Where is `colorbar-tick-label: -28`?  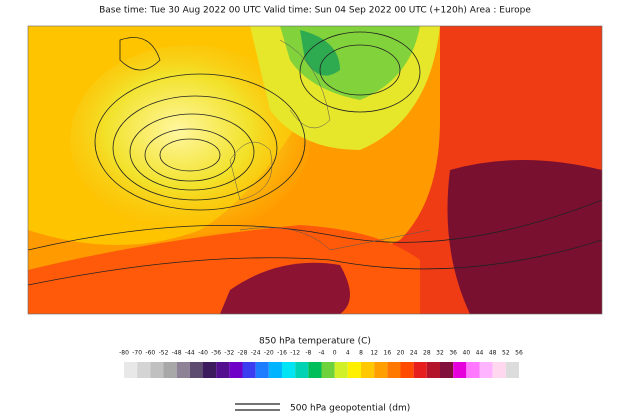 colorbar-tick-label: -28 is located at coordinates (243, 353).